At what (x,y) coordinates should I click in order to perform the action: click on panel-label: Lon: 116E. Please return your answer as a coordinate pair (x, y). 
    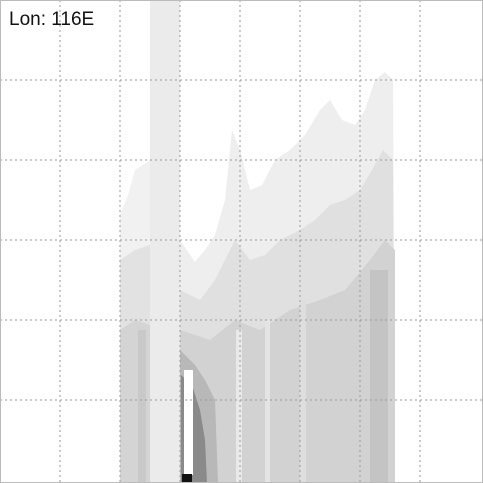
    Looking at the image, I should click on (51, 19).